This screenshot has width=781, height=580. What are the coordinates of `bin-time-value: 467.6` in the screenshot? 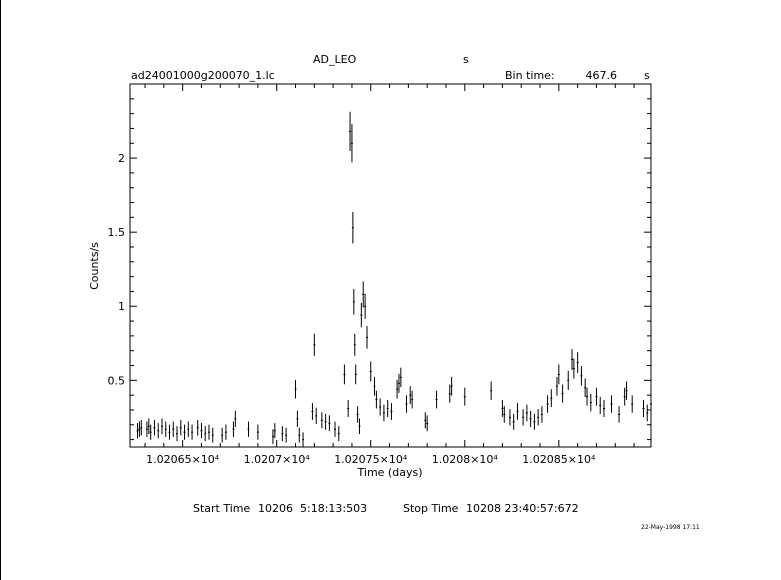 It's located at (602, 75).